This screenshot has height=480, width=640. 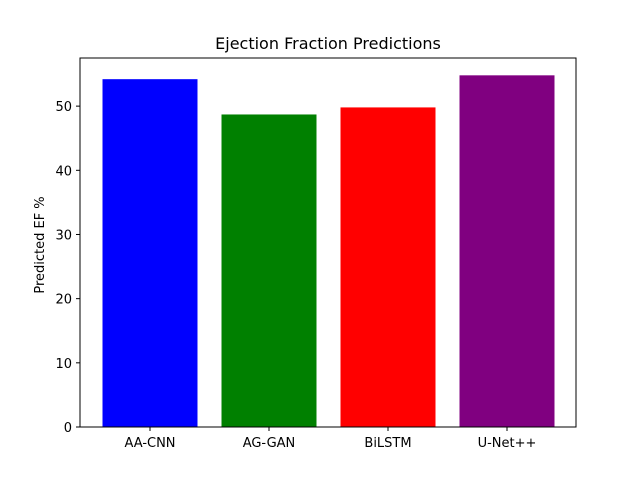 What do you see at coordinates (269, 270) in the screenshot?
I see `bar-ag-gan` at bounding box center [269, 270].